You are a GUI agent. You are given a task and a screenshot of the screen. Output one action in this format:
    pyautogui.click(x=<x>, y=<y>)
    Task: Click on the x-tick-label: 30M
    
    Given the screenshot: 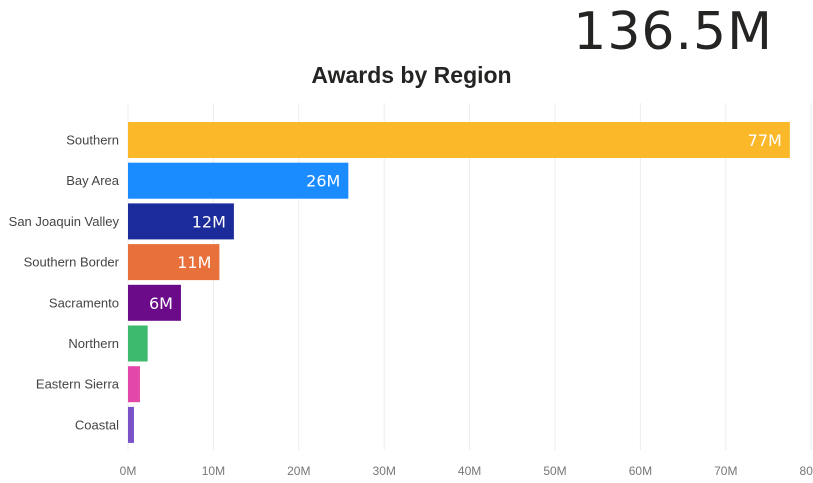 What is the action you would take?
    pyautogui.click(x=384, y=471)
    